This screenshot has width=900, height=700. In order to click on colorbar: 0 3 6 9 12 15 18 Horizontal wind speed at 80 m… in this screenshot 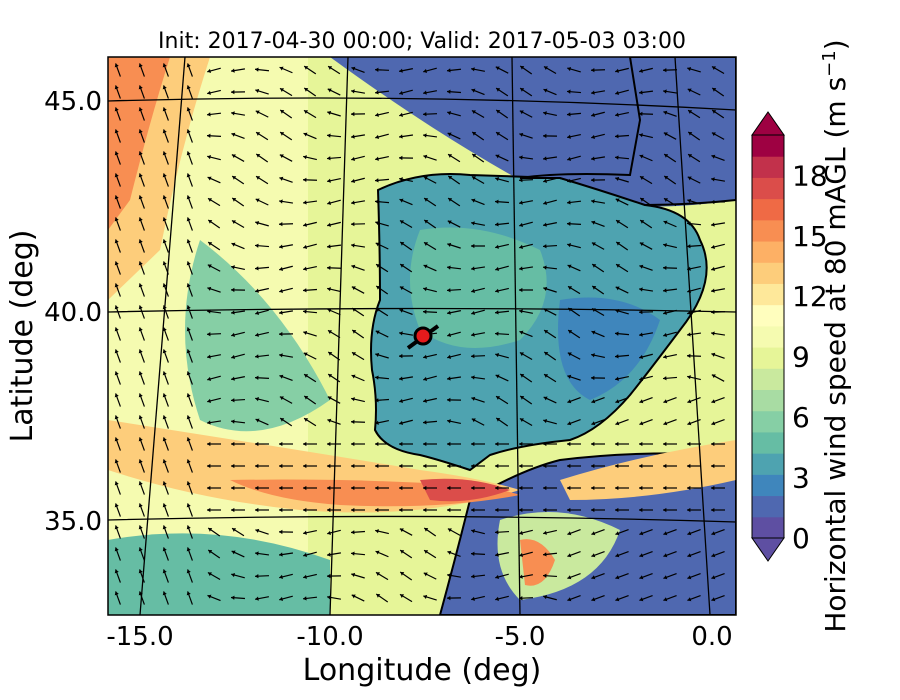, I will do `click(801, 336)`.